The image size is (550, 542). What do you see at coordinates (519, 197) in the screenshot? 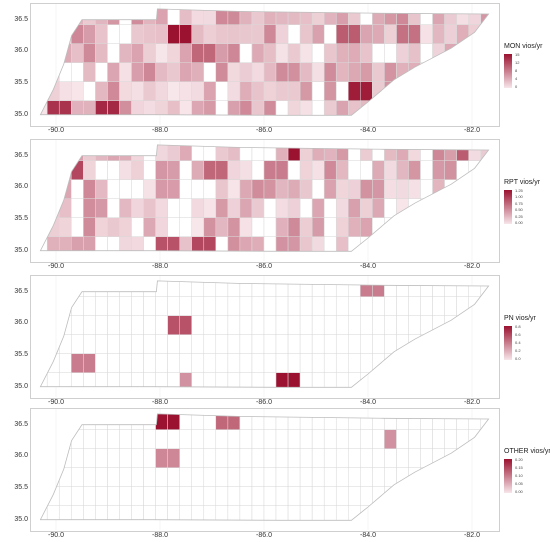
I see `legend-tick-label: 1.00` at bounding box center [519, 197].